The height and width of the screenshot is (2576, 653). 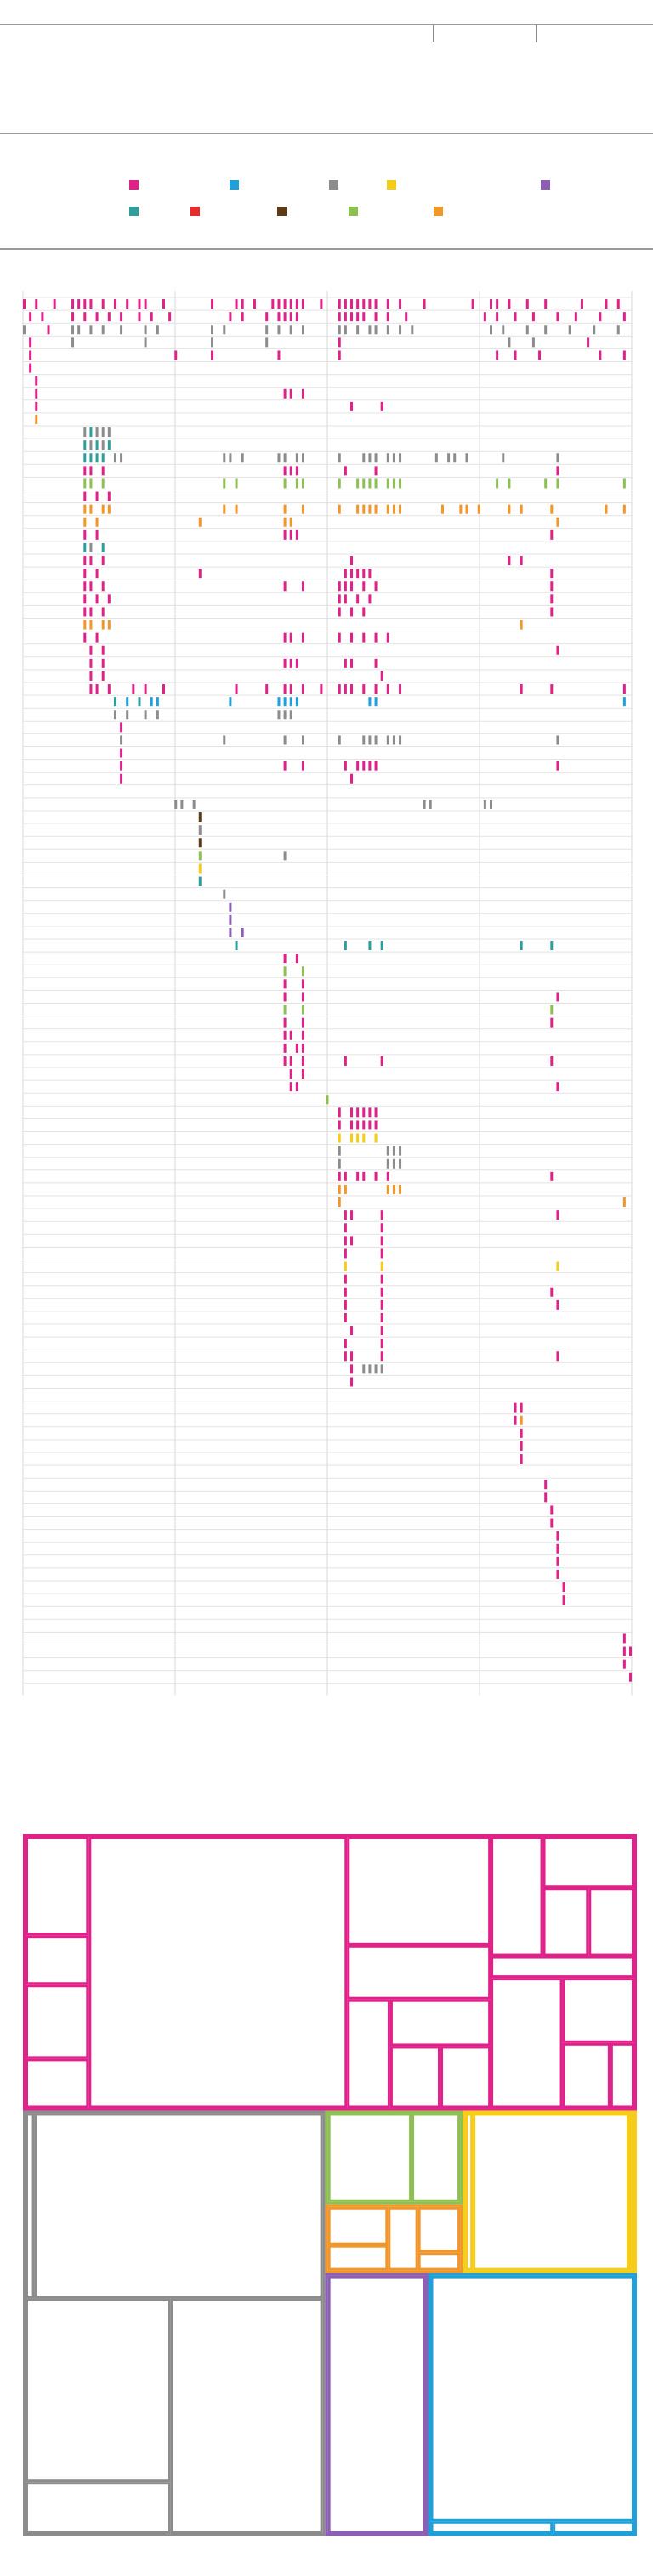 I want to click on legend-swatch-yellow, so click(x=391, y=185).